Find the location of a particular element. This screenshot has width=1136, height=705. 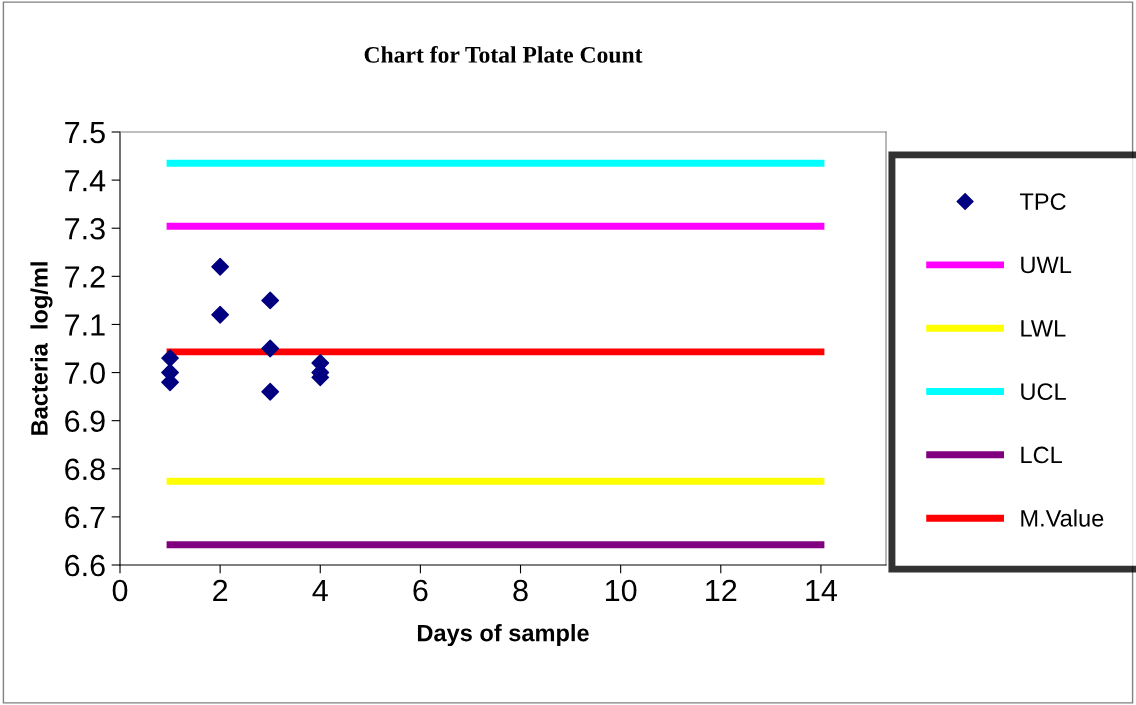

legend-label: M.Value is located at coordinates (1062, 518).